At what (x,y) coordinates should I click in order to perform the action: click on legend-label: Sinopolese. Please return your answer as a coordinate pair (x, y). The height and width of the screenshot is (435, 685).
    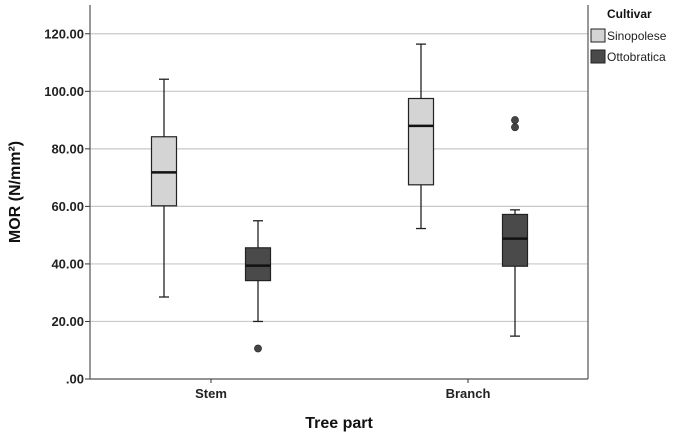
    Looking at the image, I should click on (637, 36).